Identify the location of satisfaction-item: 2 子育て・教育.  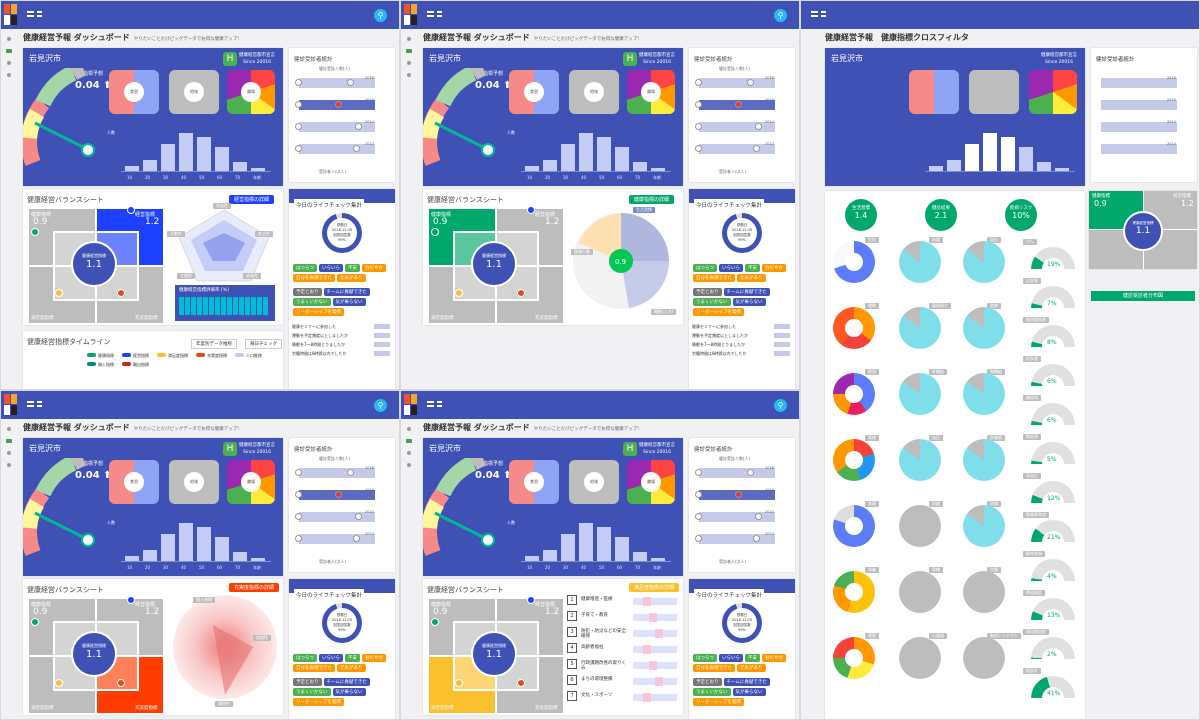
(623, 618).